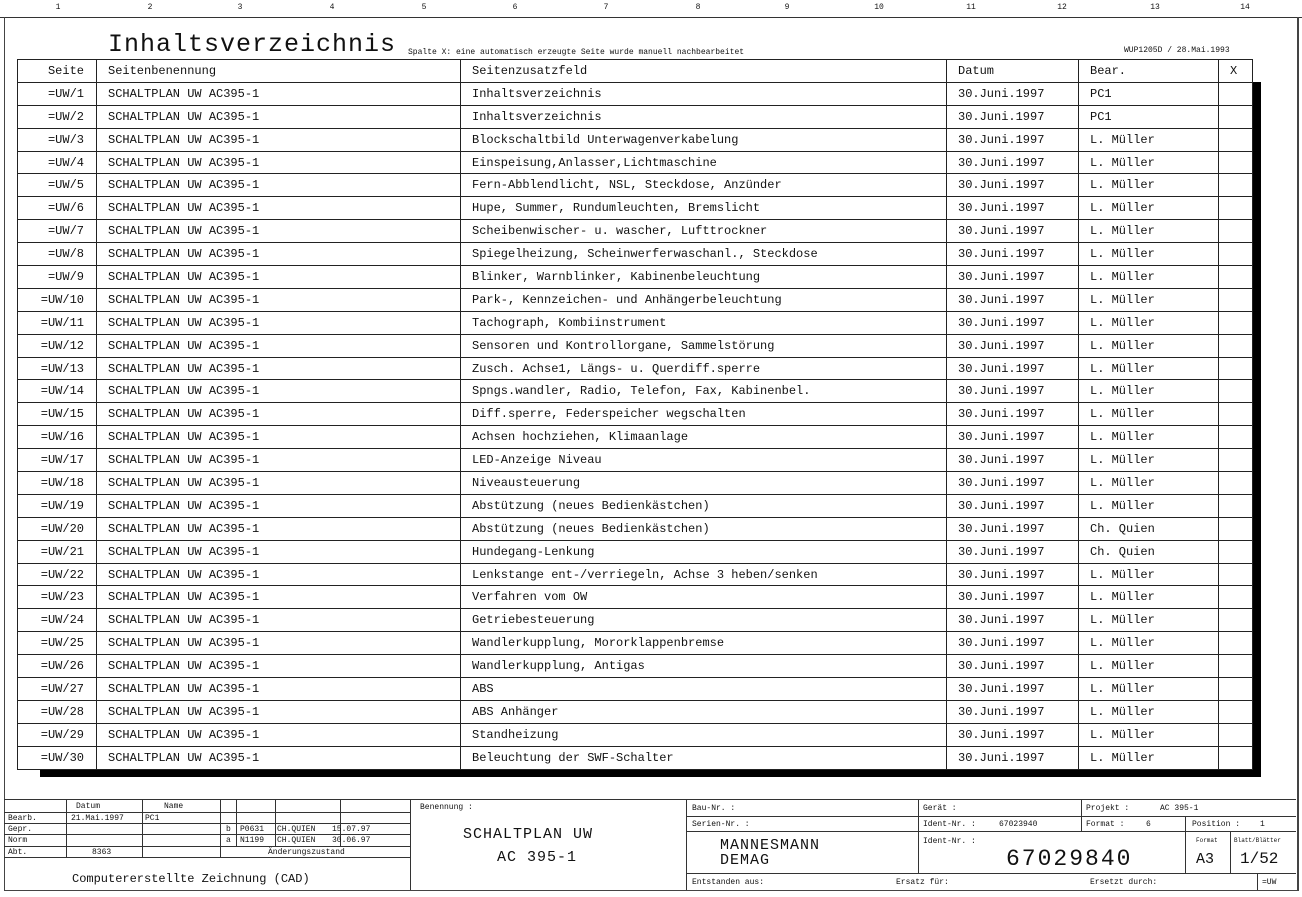 The image size is (1302, 897). I want to click on format-label: Format :, so click(1105, 824).